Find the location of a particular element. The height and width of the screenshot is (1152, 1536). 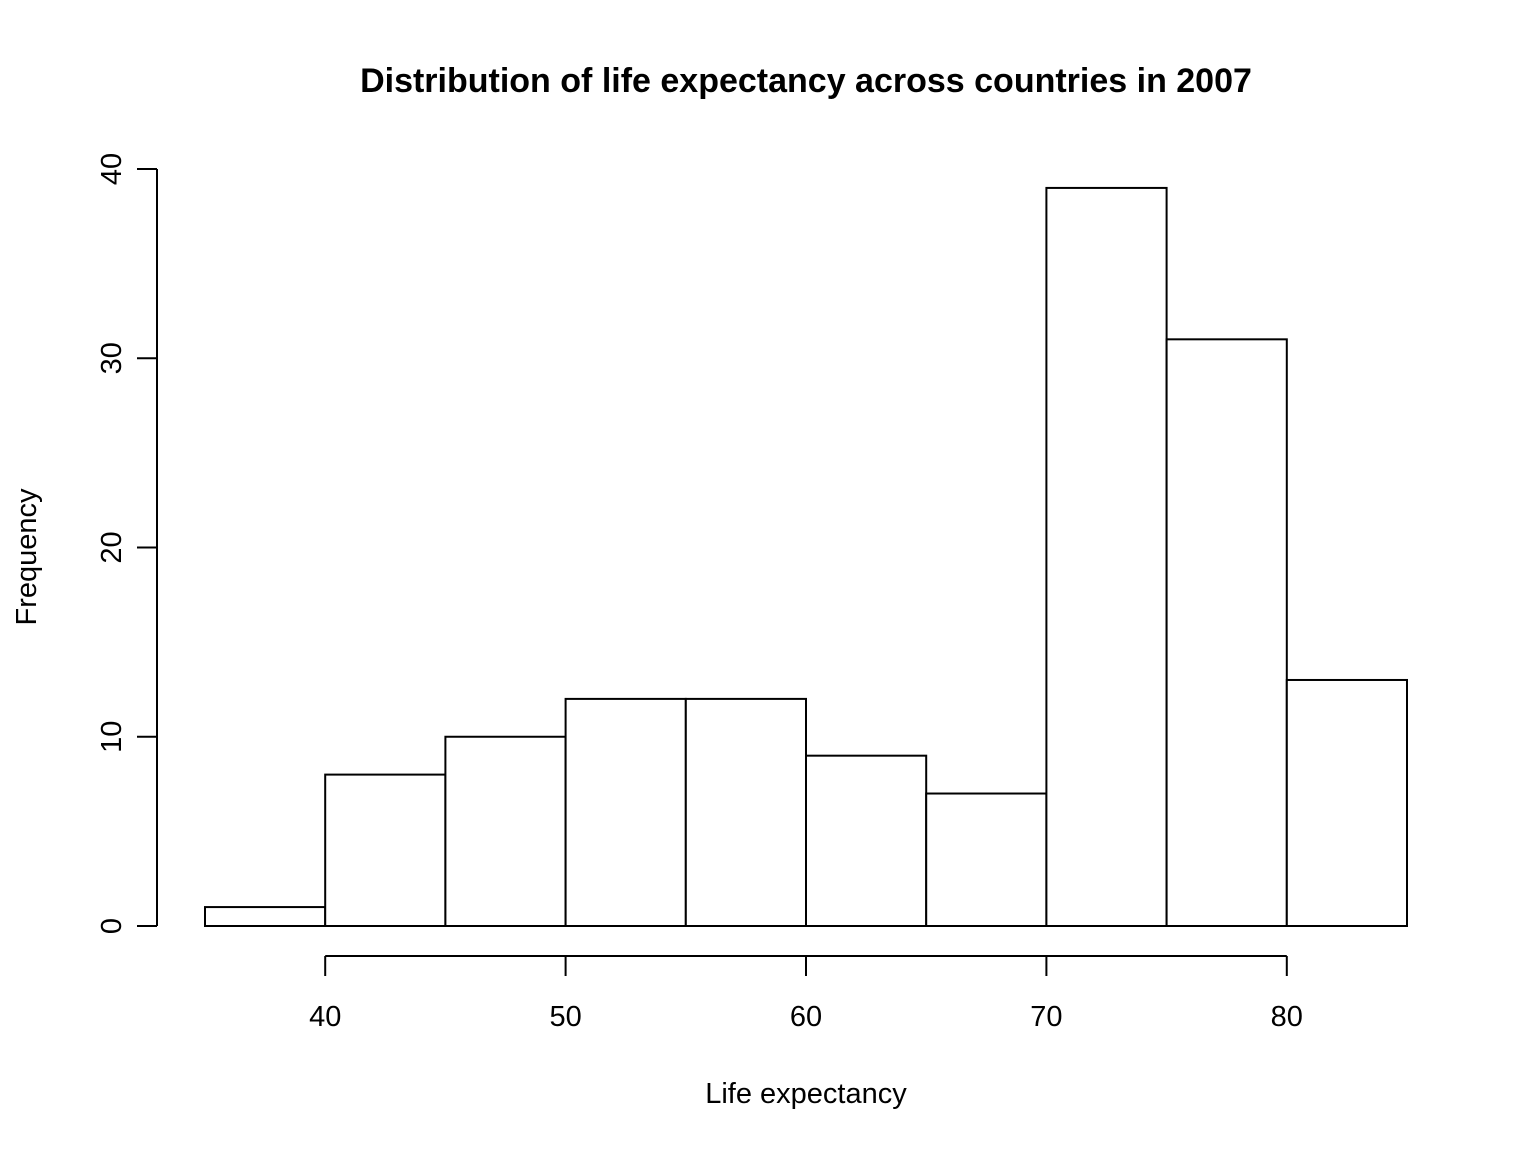

x-tick-label: 60 is located at coordinates (806, 1017).